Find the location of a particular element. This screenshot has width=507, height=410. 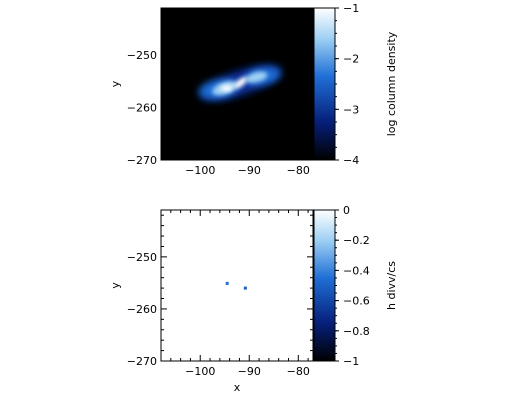

colorbar-tick-label: −0.2 is located at coordinates (356, 240).